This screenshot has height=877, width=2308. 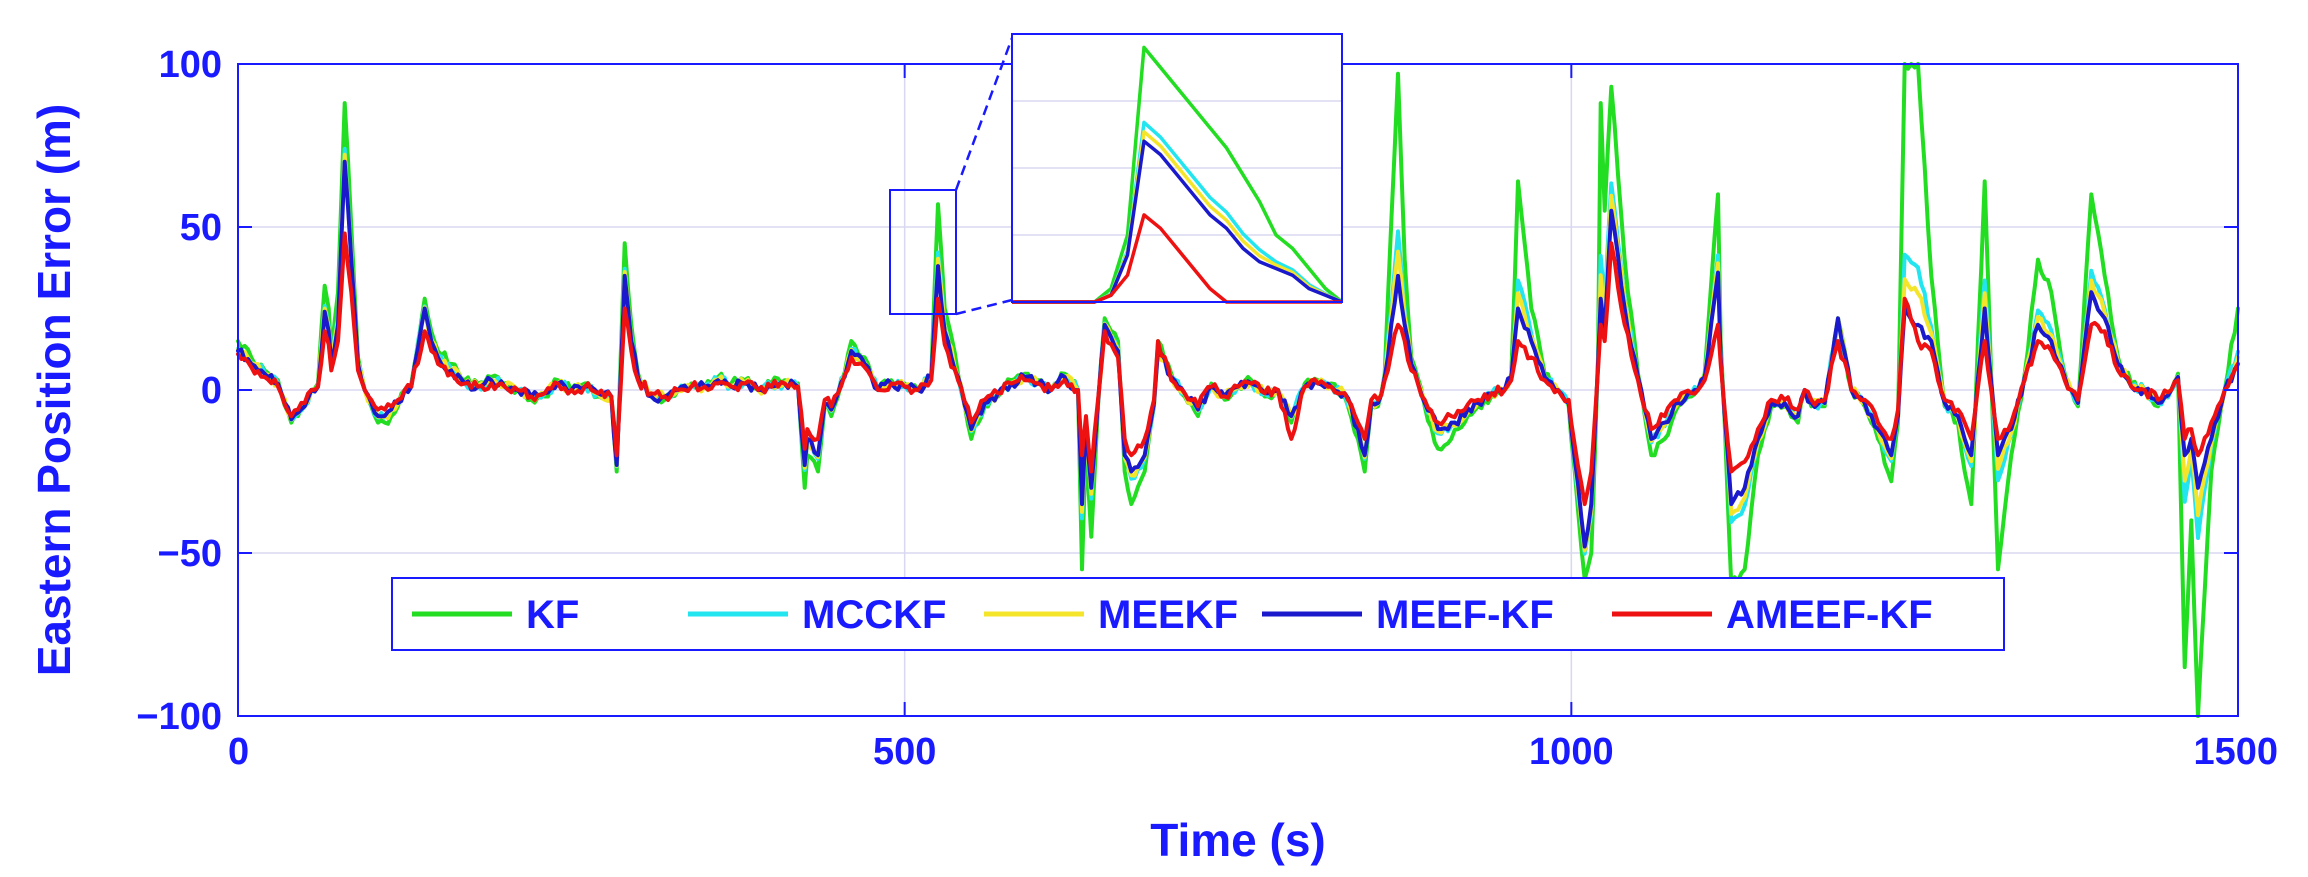 What do you see at coordinates (552, 615) in the screenshot?
I see `legend-label-kf: KF` at bounding box center [552, 615].